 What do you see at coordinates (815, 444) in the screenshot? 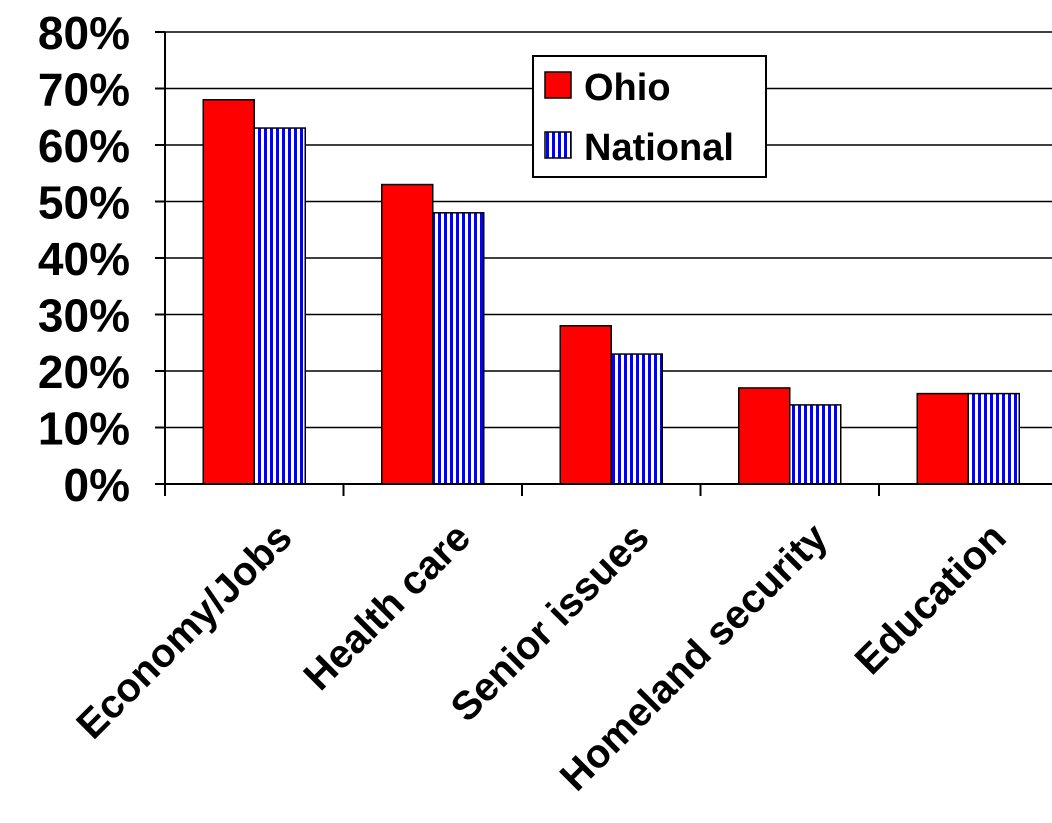
I see `bar-national-homeland-security` at bounding box center [815, 444].